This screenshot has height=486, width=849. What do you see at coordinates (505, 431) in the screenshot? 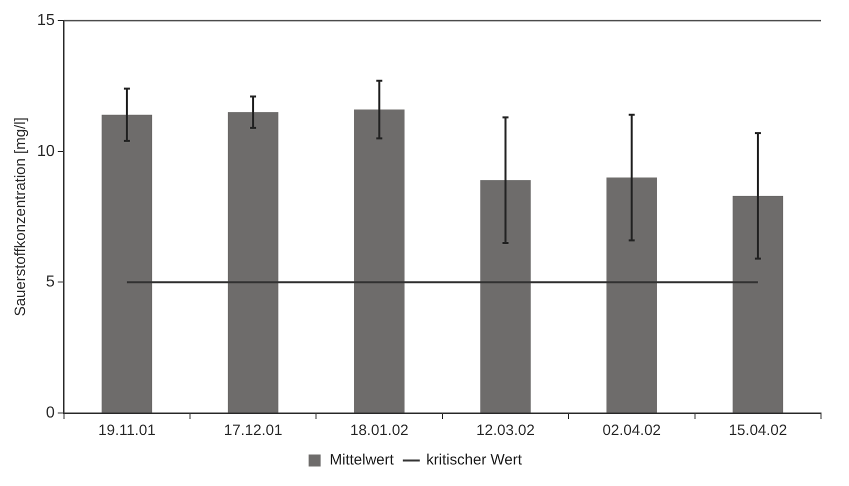
I see `x-tick-label: 12.03.02` at bounding box center [505, 431].